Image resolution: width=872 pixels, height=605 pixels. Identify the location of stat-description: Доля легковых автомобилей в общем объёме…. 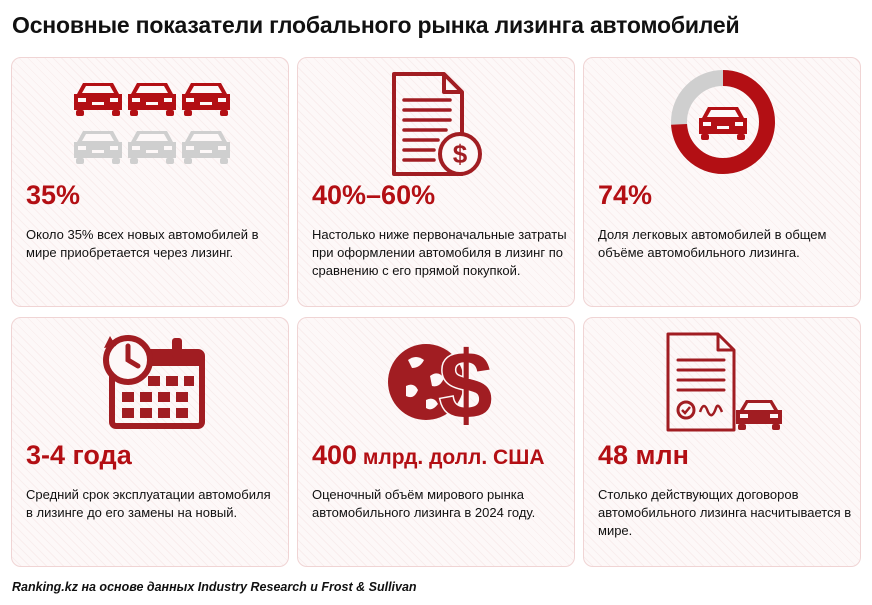
(712, 243).